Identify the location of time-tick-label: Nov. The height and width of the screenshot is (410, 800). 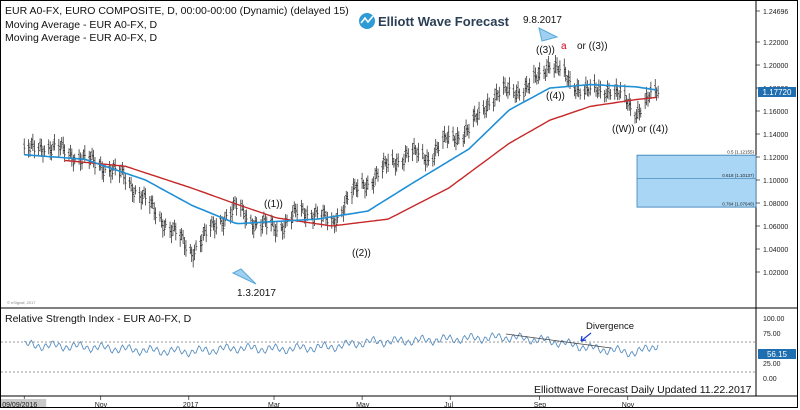
(101, 405).